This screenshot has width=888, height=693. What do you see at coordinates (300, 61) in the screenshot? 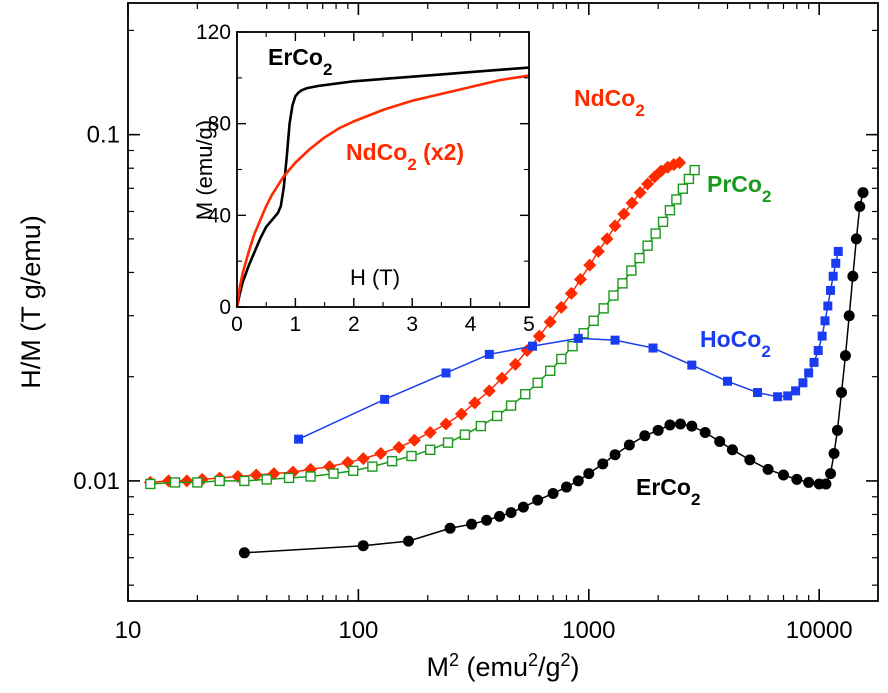
I see `inset-label-er: ErCo2` at bounding box center [300, 61].